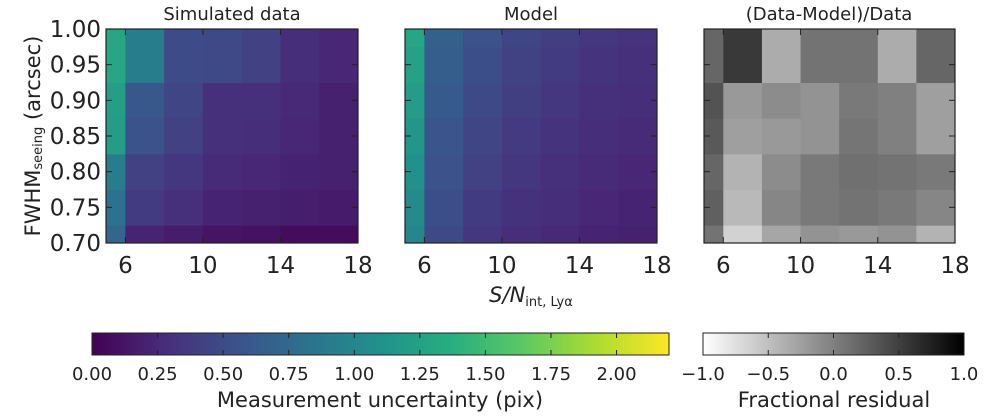 This screenshot has width=986, height=417. I want to click on x-tick-labels-residual: 6 10 14 18, so click(843, 266).